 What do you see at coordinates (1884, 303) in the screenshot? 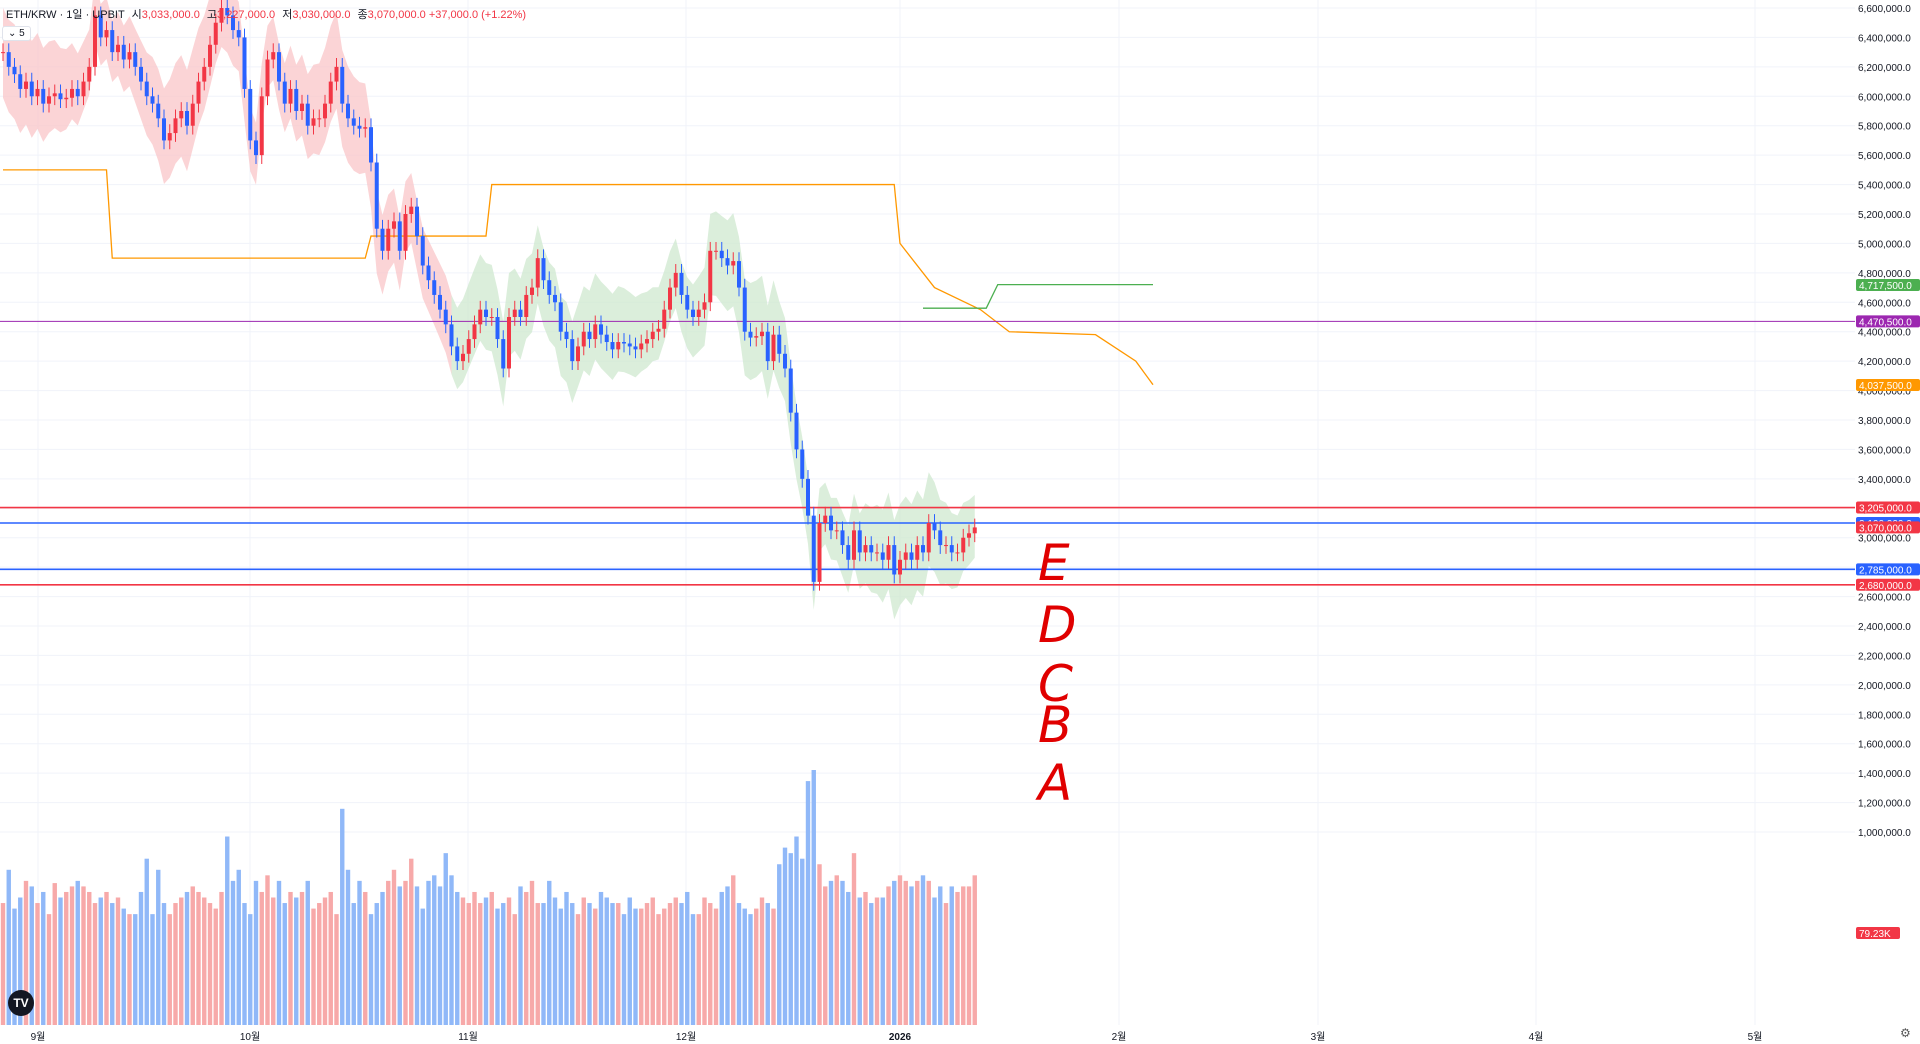
I see `price-tick-label: 4,600,000.0` at bounding box center [1884, 303].